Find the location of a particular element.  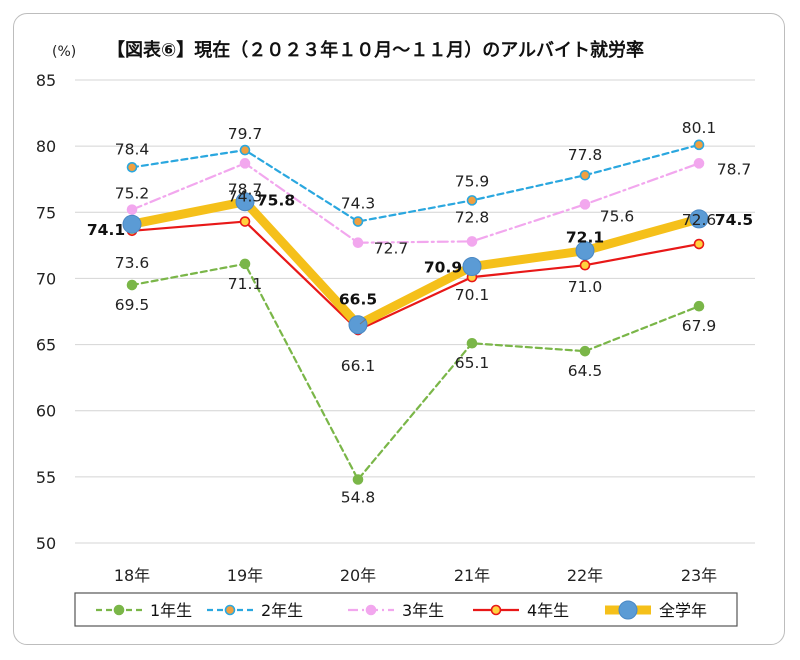

x-tick-label: 21年 is located at coordinates (472, 575).